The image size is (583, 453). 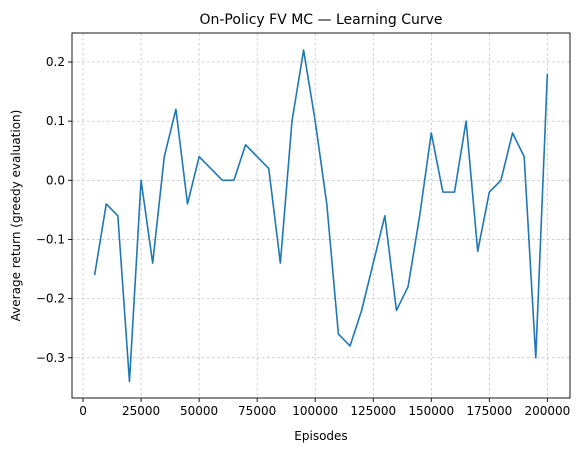 What do you see at coordinates (50, 358) in the screenshot?
I see `y-tick-label: −0.3` at bounding box center [50, 358].